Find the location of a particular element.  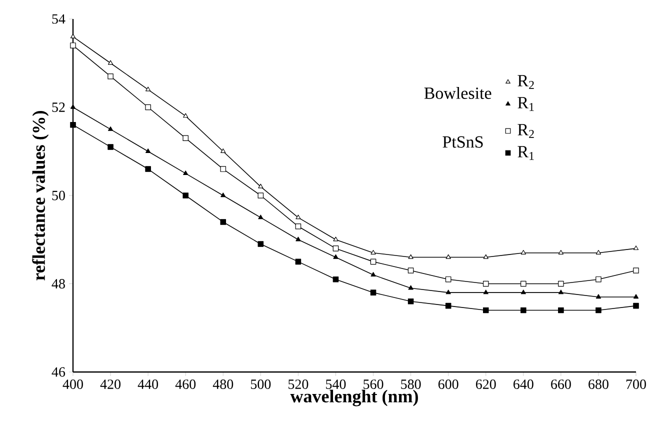

x-tick-label: 520 is located at coordinates (298, 384).